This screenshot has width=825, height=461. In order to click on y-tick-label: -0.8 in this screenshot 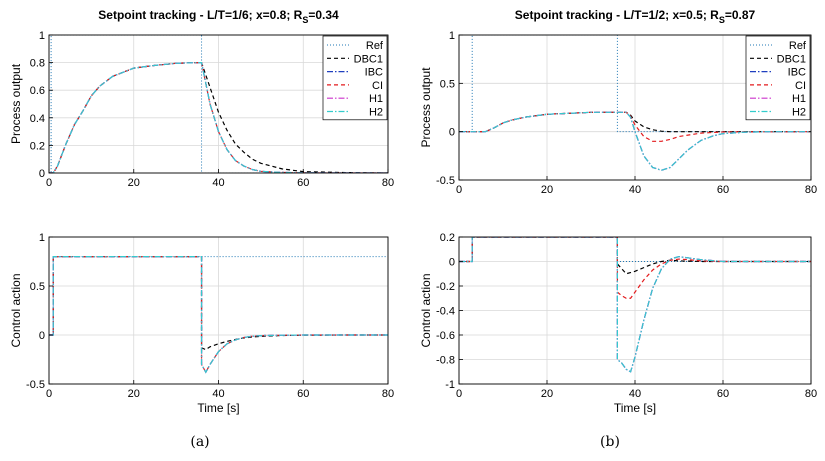, I will do `click(445, 361)`.